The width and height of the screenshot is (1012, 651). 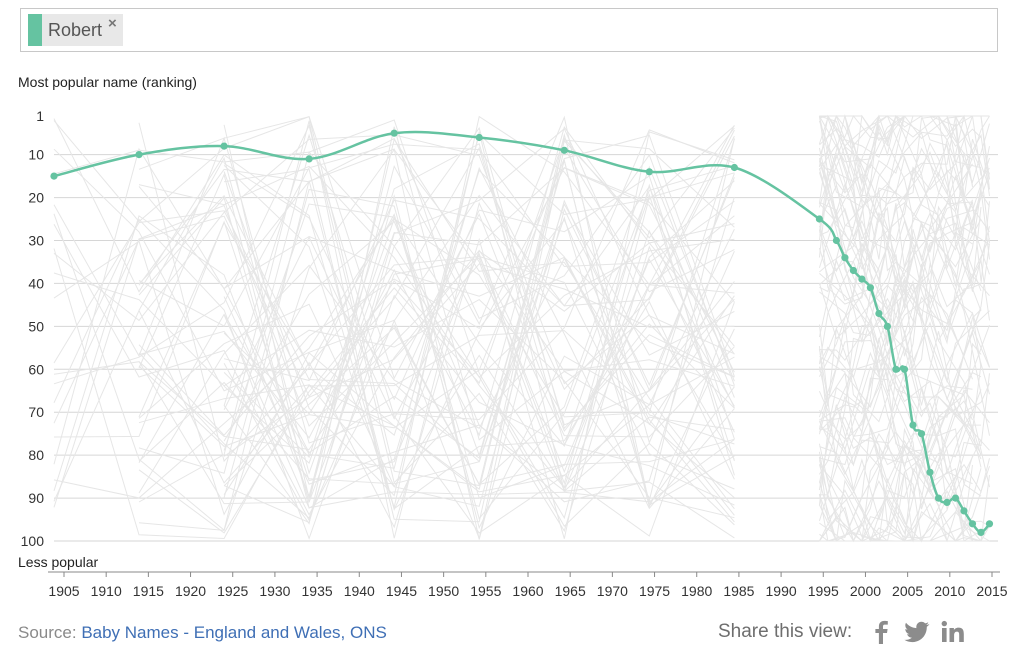 I want to click on source-link: Baby Names - England and Wales, ONS, so click(x=234, y=632).